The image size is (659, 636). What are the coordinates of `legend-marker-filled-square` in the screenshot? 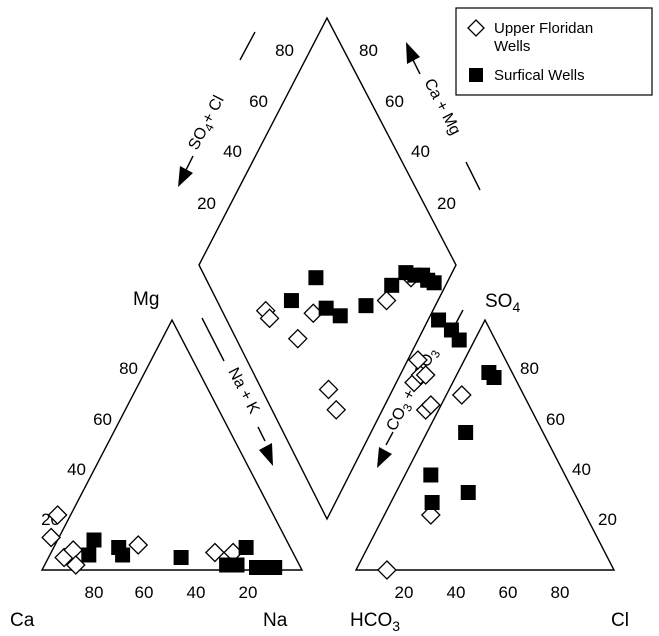 It's located at (476, 75).